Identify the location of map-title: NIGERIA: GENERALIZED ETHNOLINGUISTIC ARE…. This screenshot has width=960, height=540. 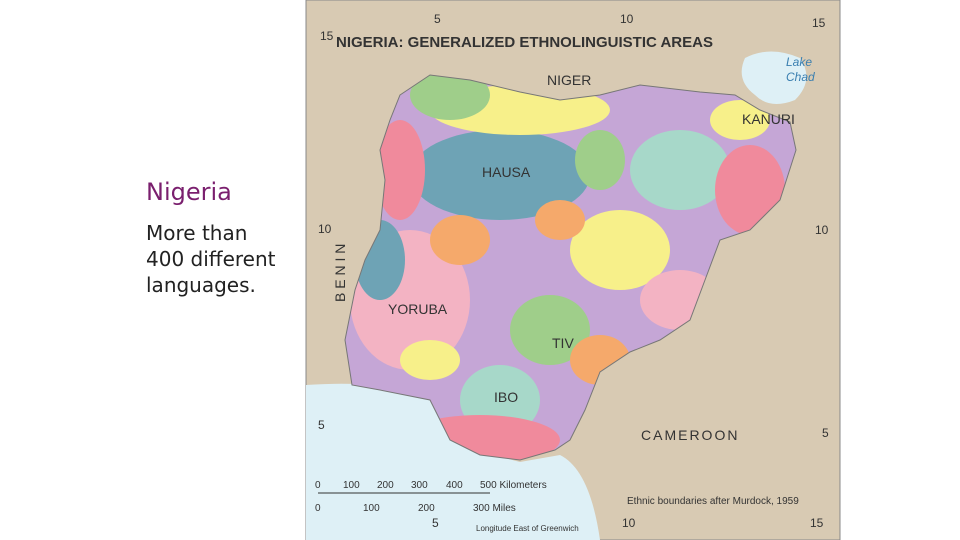
(524, 42).